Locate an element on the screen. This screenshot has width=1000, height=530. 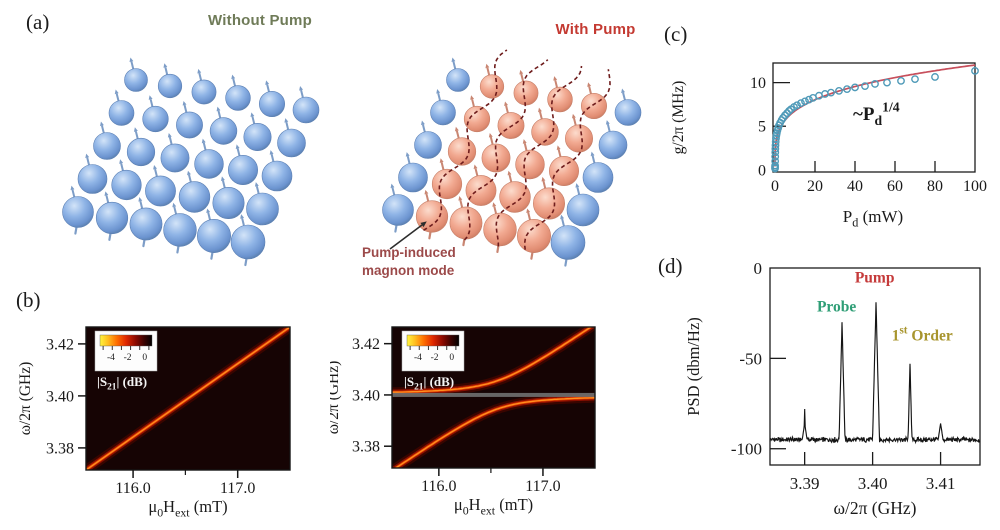
y-tick-label: 3.42 is located at coordinates (366, 344).